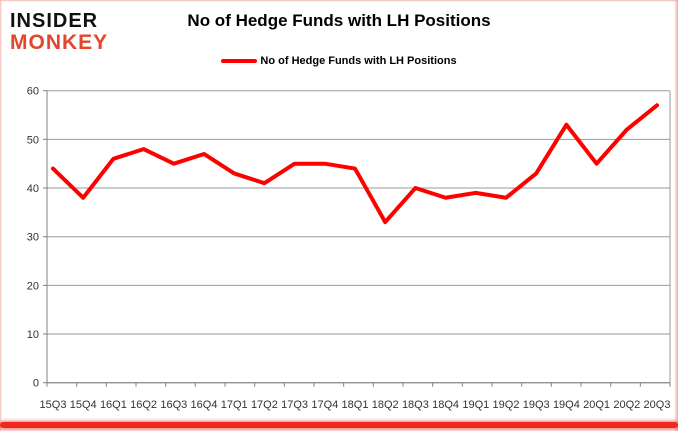  I want to click on y-tick-label: 10, so click(33, 335).